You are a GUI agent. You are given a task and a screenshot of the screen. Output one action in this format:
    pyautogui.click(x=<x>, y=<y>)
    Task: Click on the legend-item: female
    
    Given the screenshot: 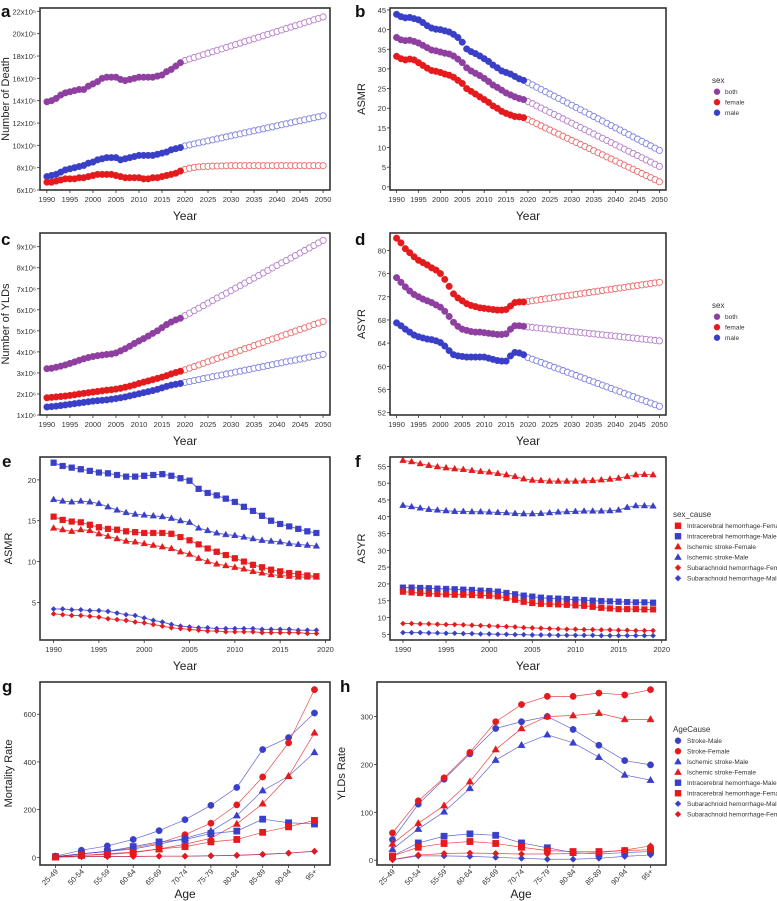 What is the action you would take?
    pyautogui.click(x=729, y=102)
    